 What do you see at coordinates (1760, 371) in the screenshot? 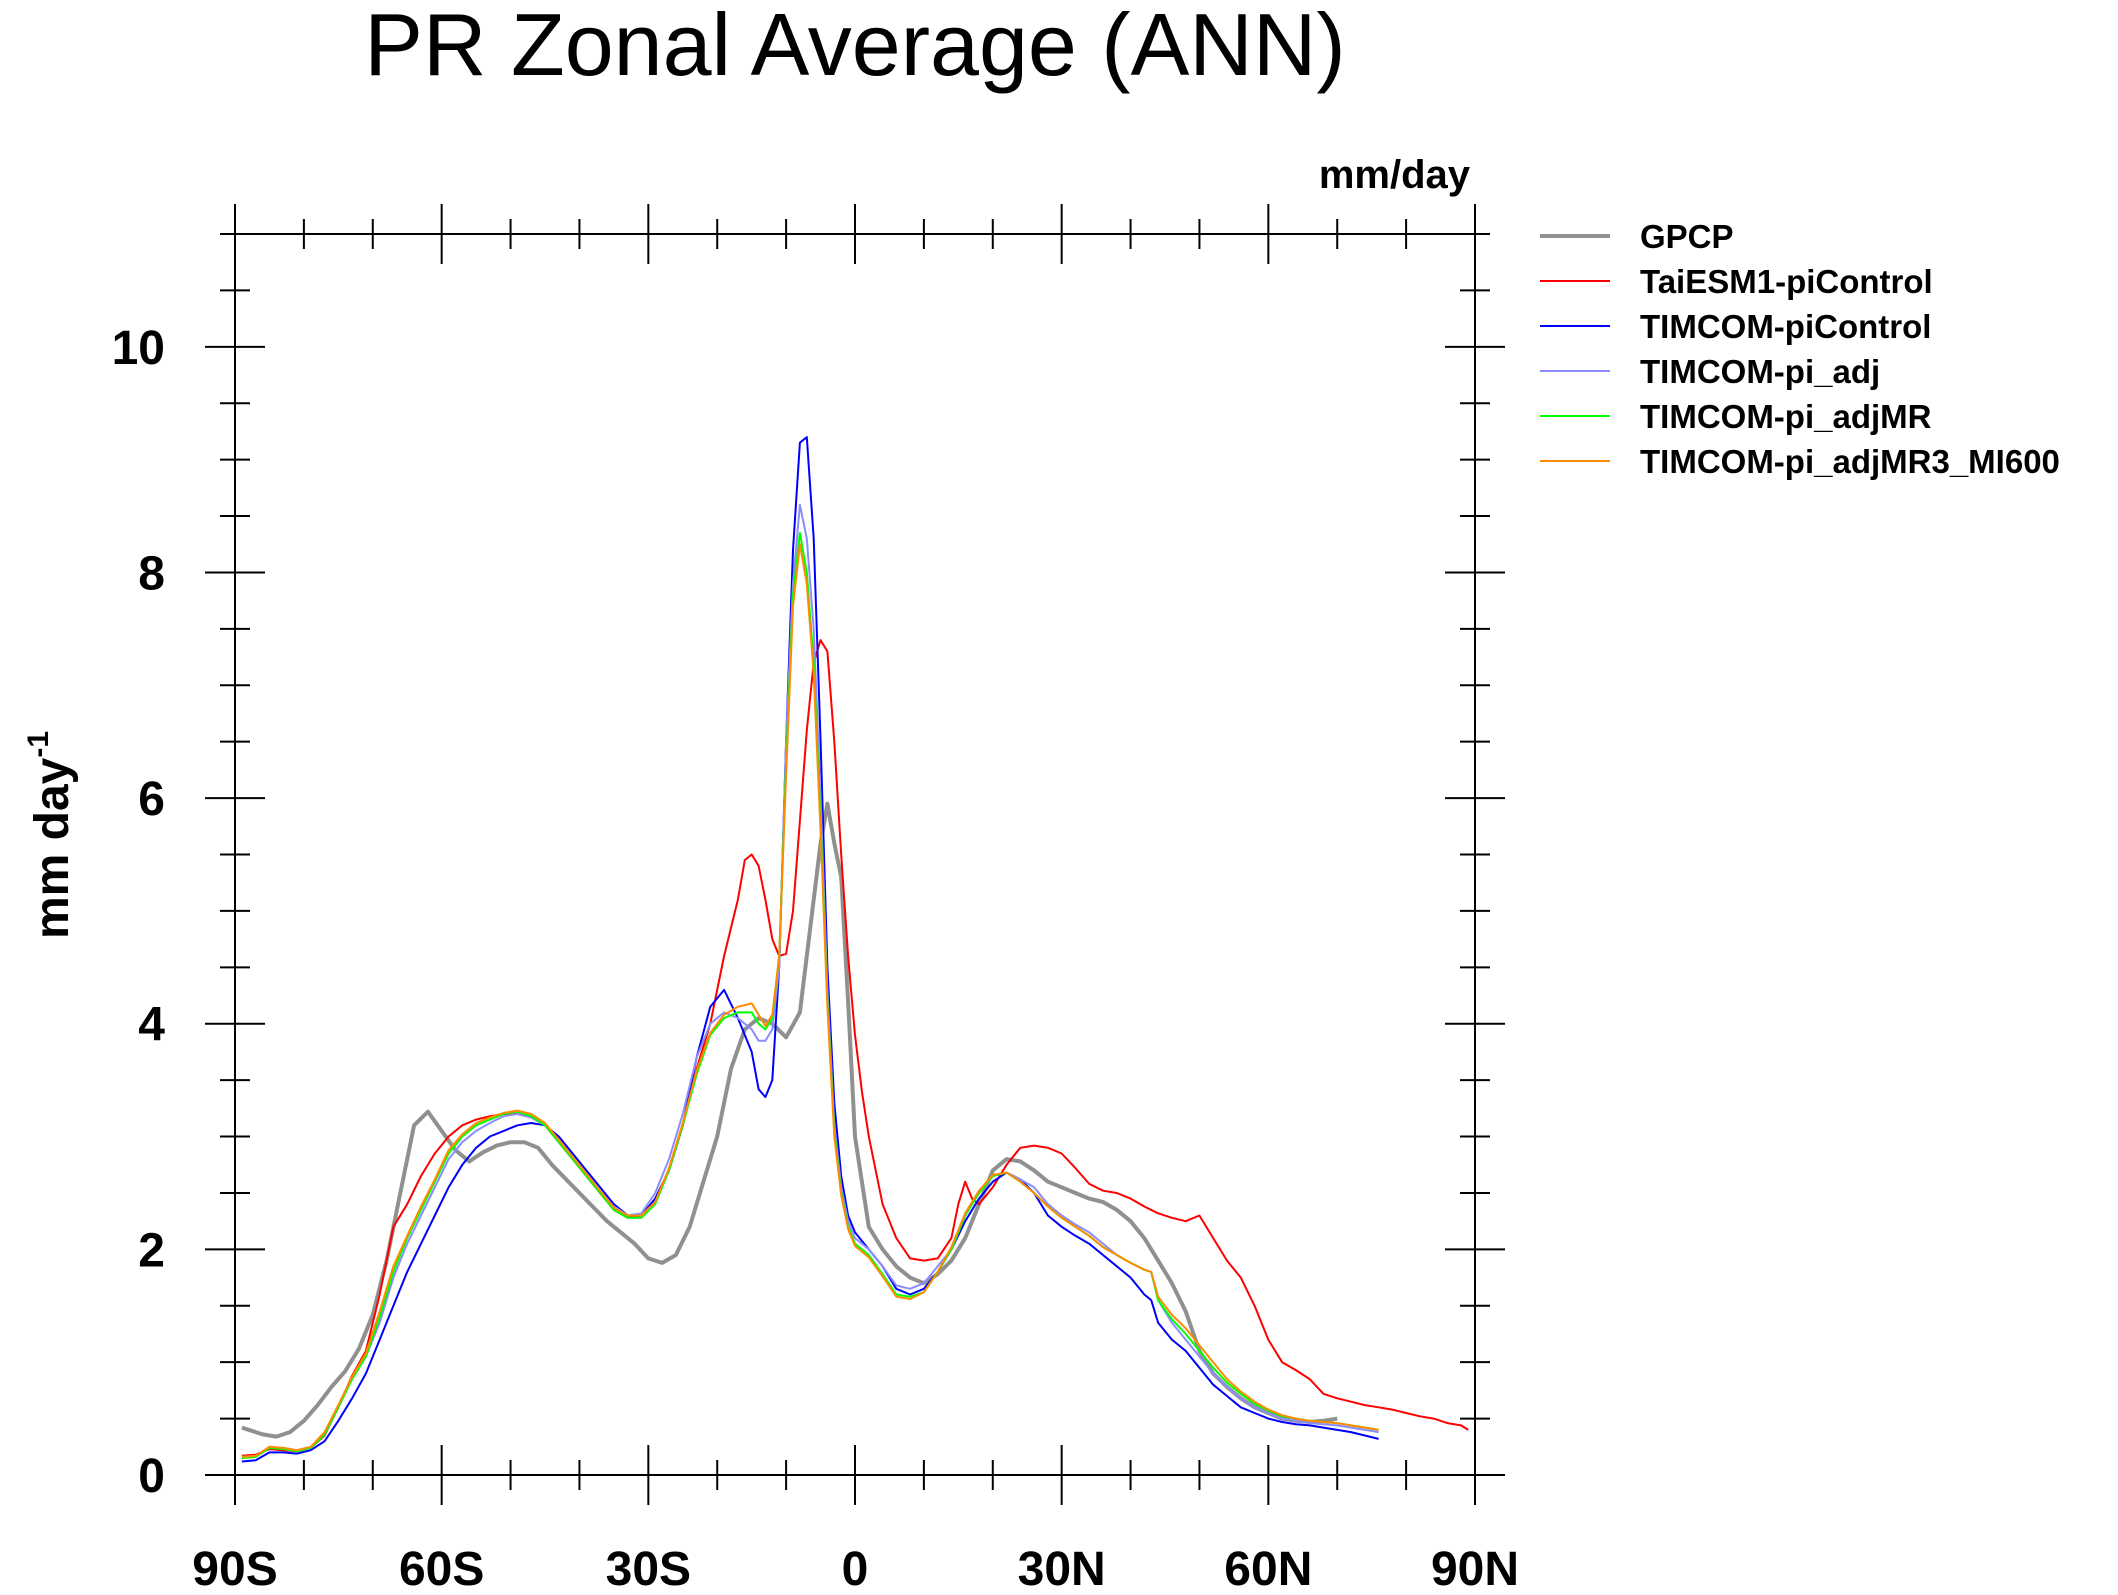
I see `legend-label-3: TIMCOM-pi_adj` at bounding box center [1760, 371].